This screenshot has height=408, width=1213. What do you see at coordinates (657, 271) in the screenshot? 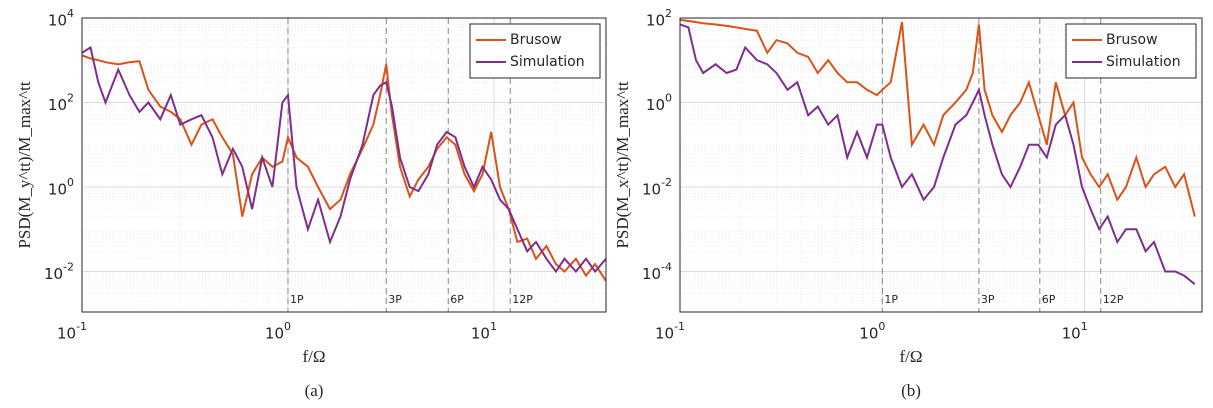
I see `y-tick-label: 10⁻⁴` at bounding box center [657, 271].